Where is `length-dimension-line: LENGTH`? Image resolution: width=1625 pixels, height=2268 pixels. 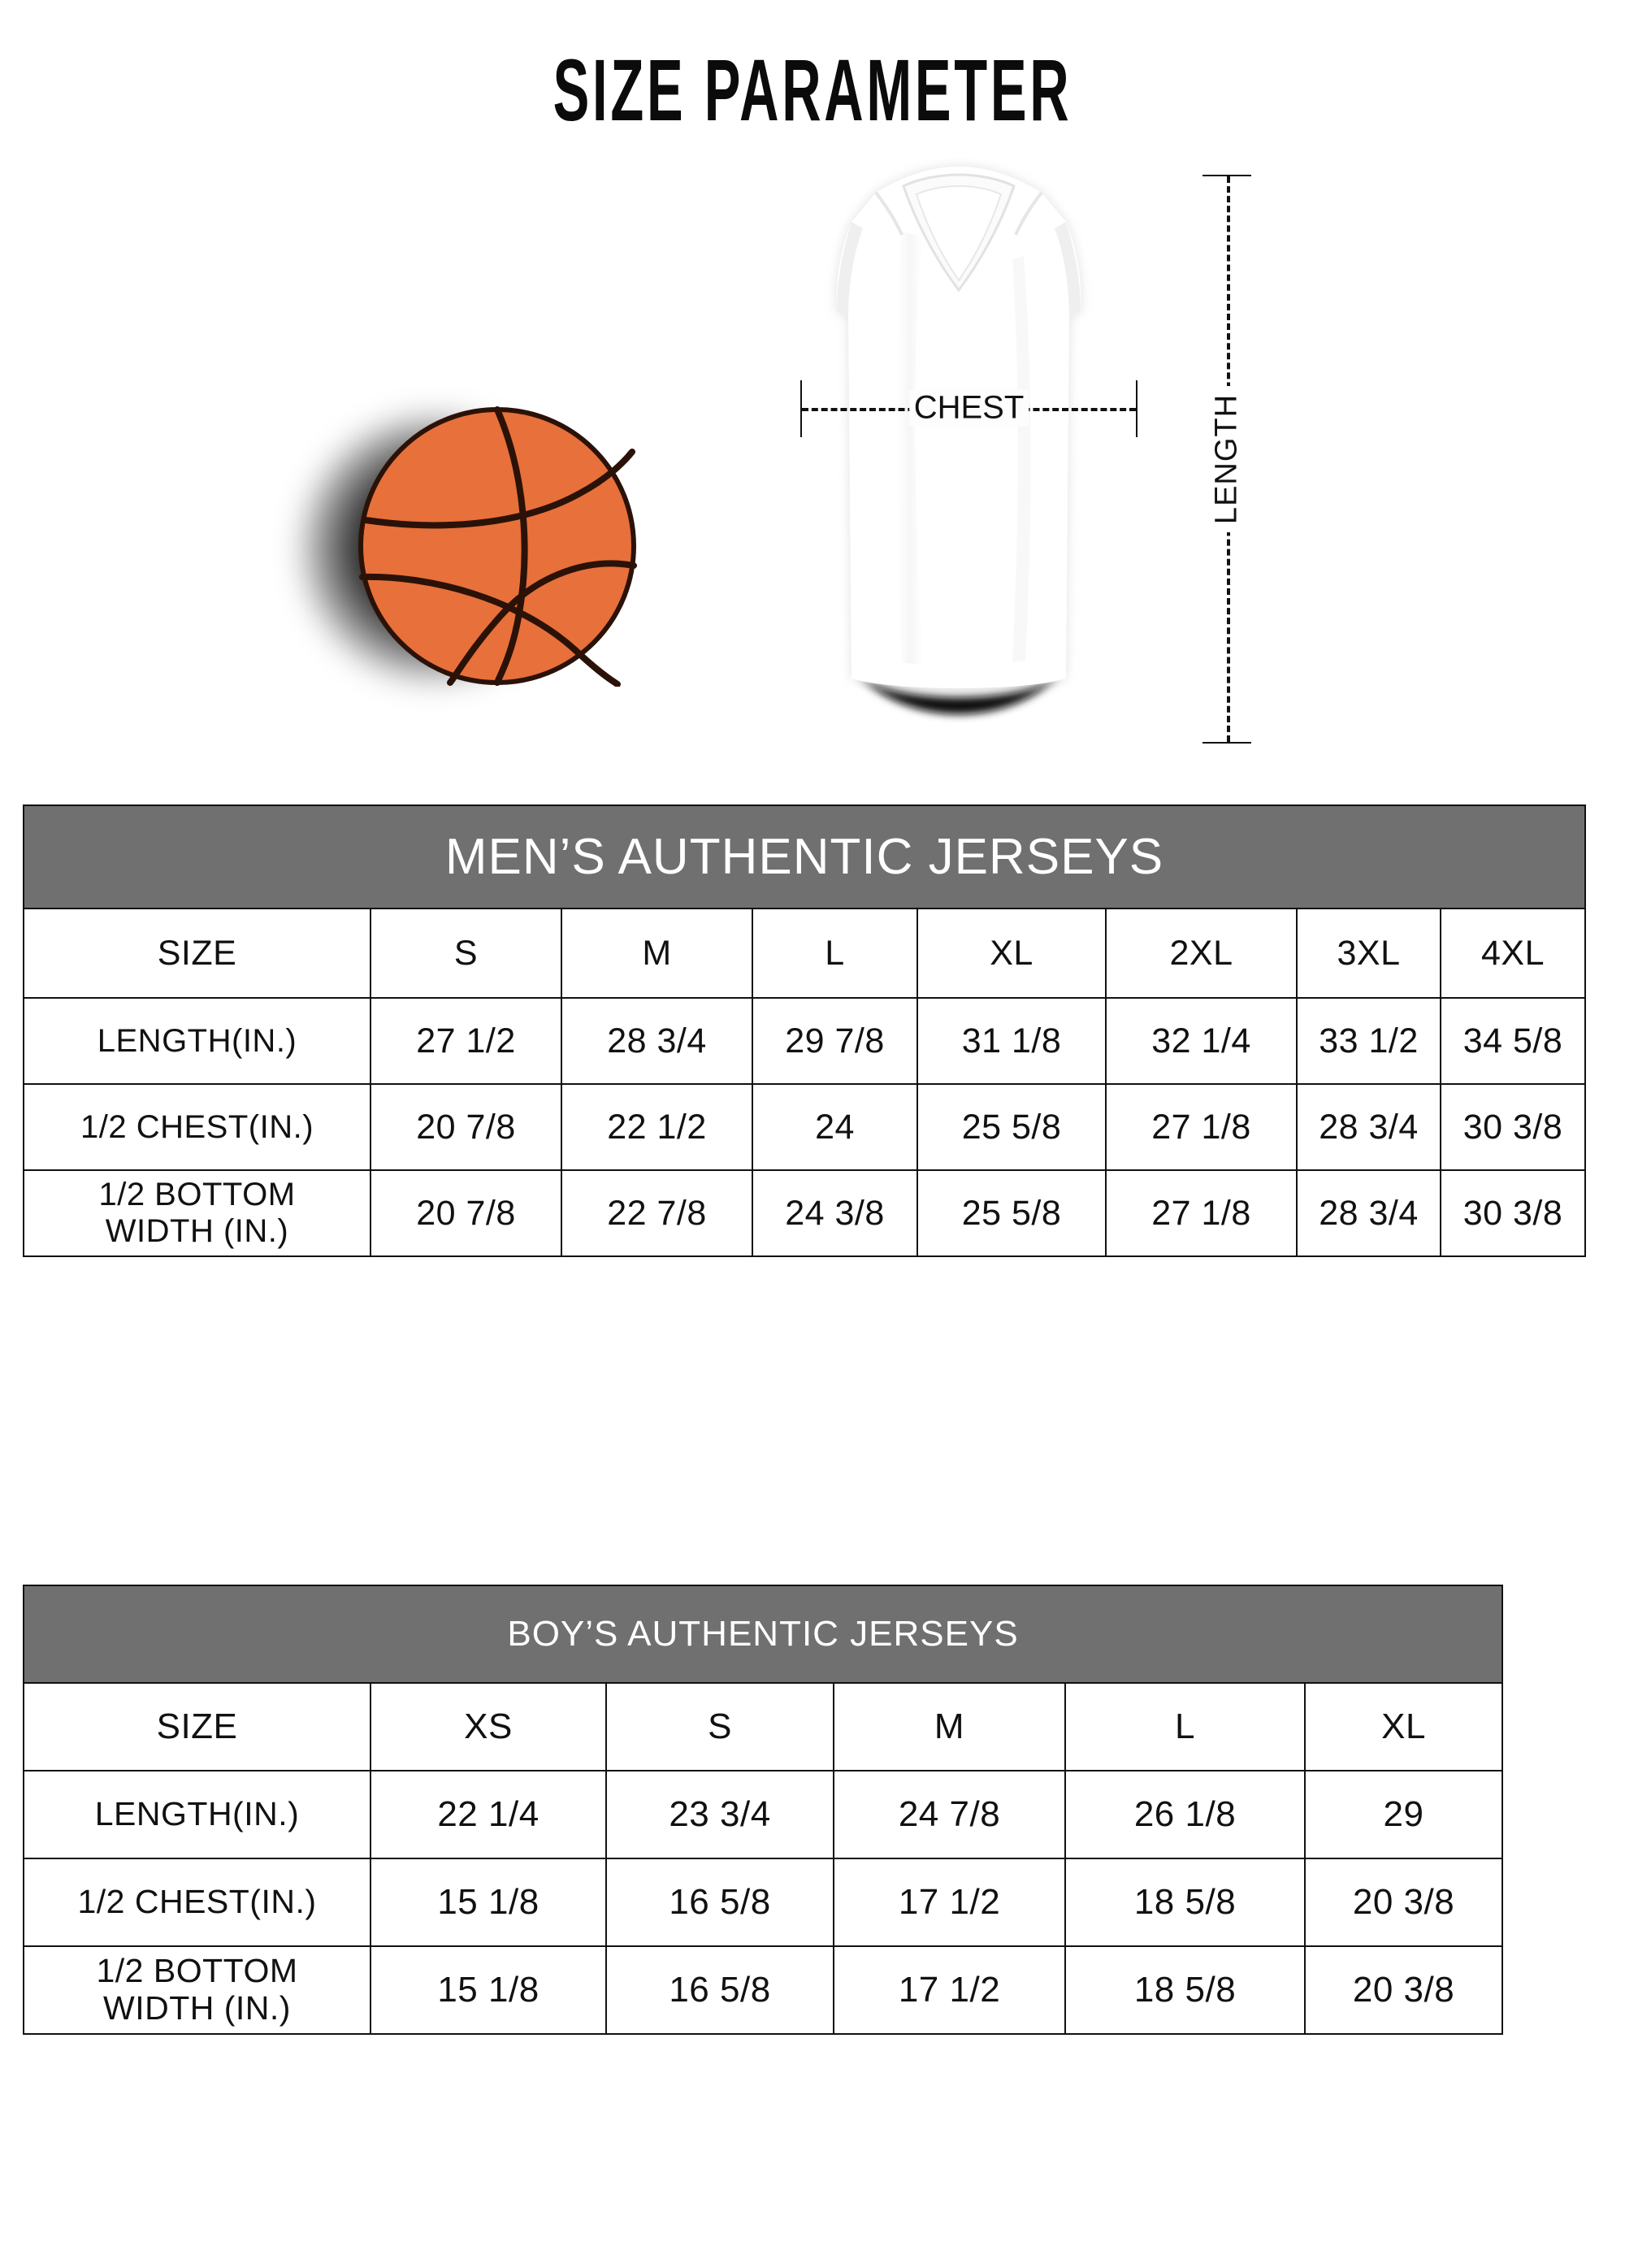
length-dimension-line: LENGTH is located at coordinates (1226, 459).